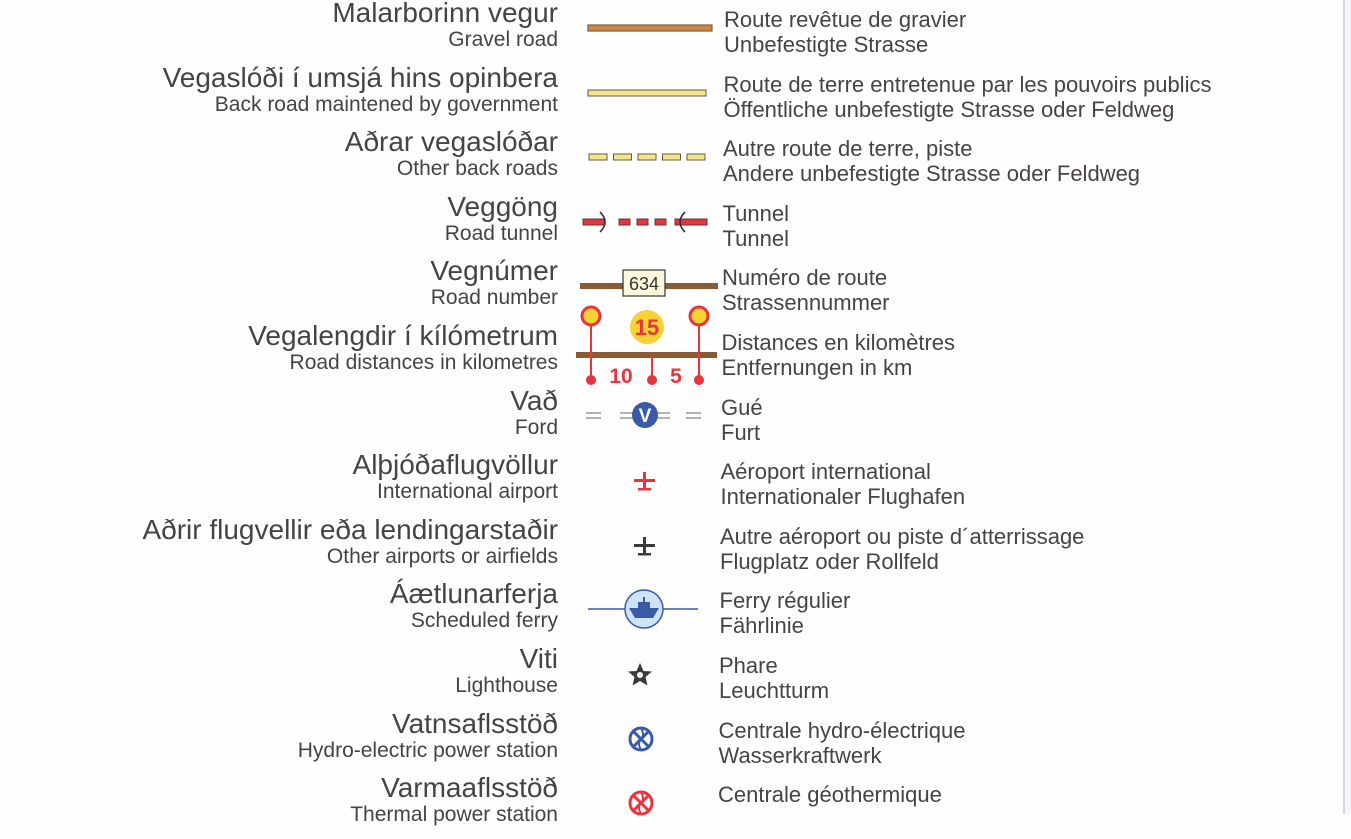 The width and height of the screenshot is (1351, 839). I want to click on french-label: Centrale hydro-électrique, so click(842, 730).